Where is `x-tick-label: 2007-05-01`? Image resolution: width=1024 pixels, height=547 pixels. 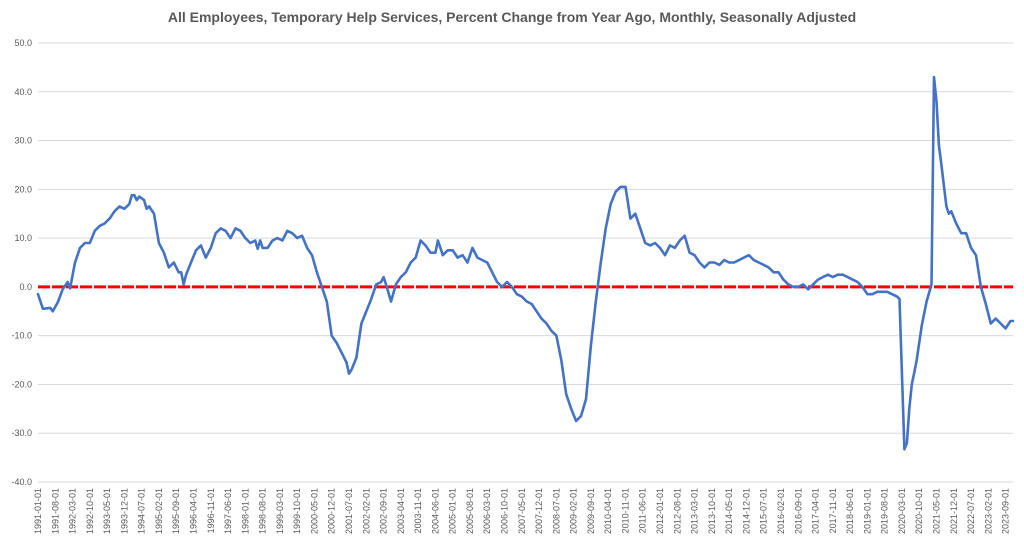 x-tick-label: 2007-05-01 is located at coordinates (522, 511).